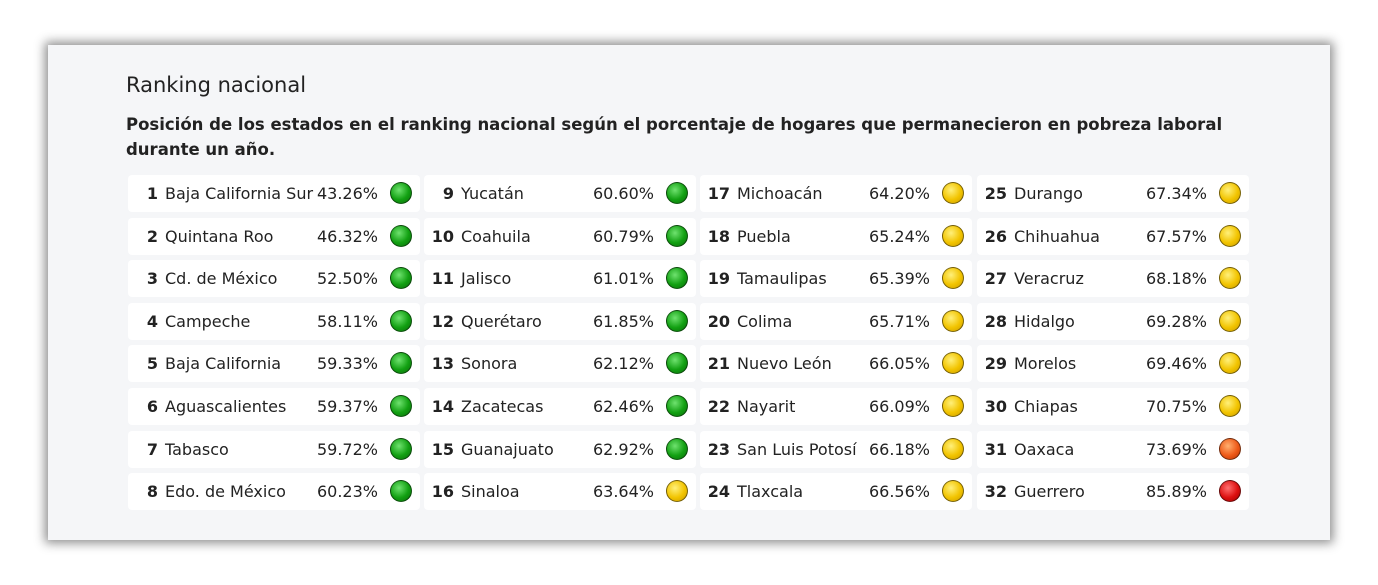  Describe the element at coordinates (442, 321) in the screenshot. I see `rank: 12` at that location.